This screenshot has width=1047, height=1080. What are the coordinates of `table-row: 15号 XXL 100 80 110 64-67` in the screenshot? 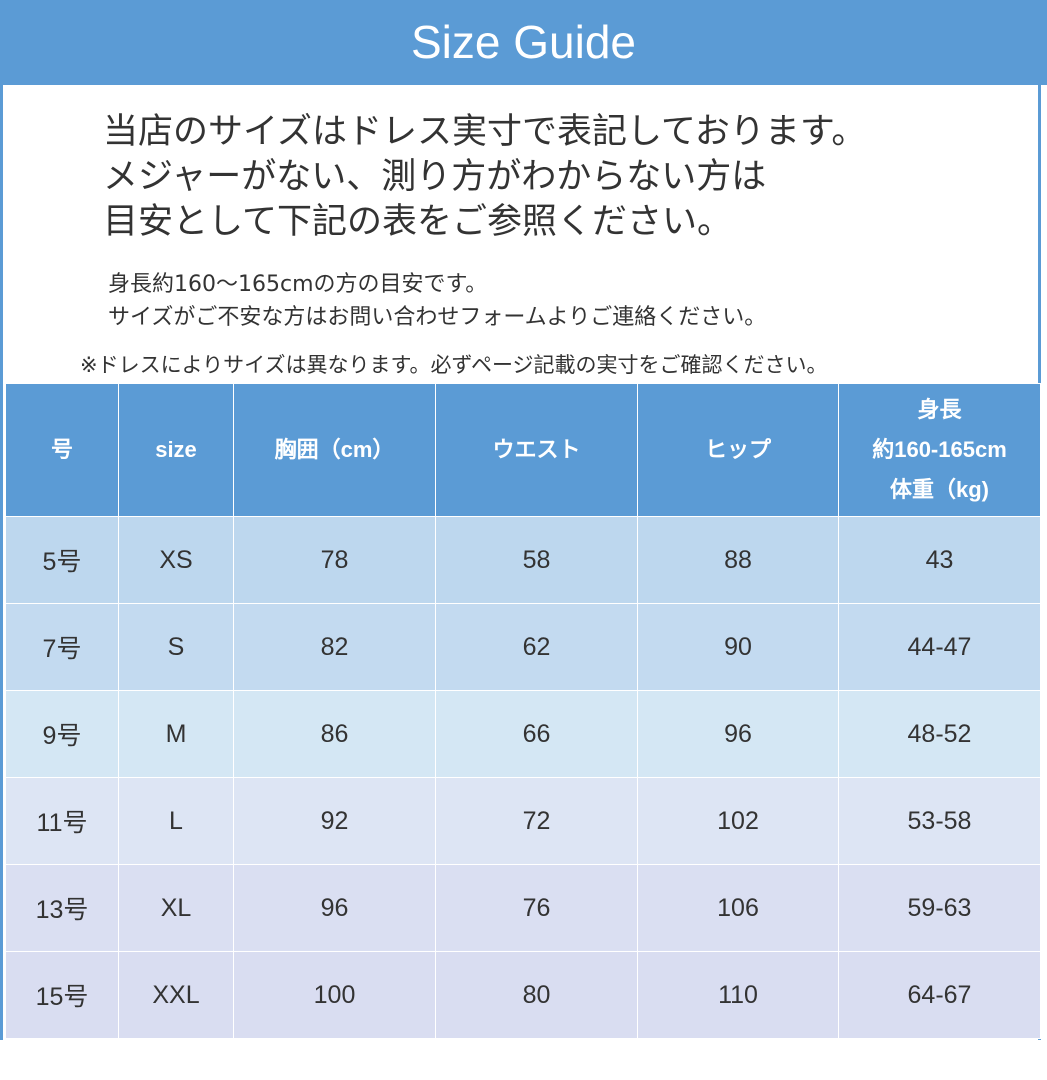 It's located at (523, 995).